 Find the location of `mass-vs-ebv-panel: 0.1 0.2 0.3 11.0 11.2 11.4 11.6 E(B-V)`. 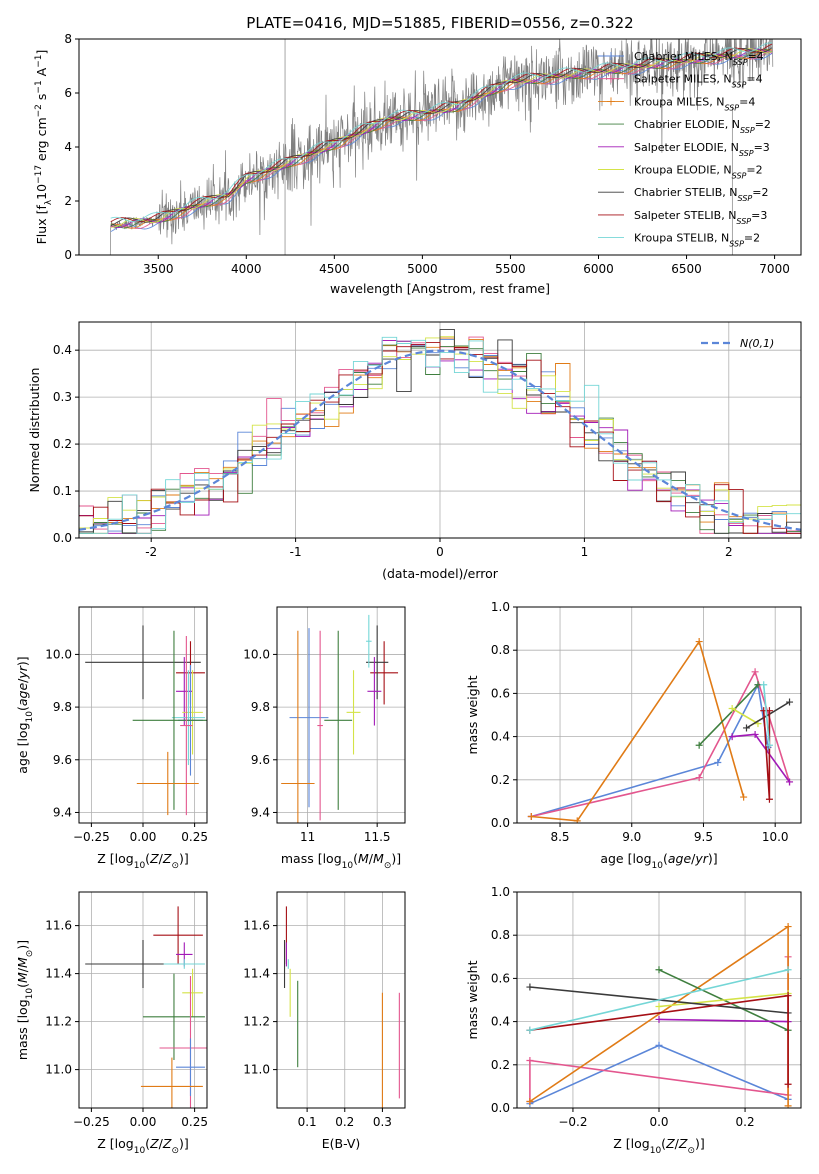

mass-vs-ebv-panel: 0.1 0.2 0.3 11.0 11.2 11.4 11.6 E(B-V) is located at coordinates (324, 1021).